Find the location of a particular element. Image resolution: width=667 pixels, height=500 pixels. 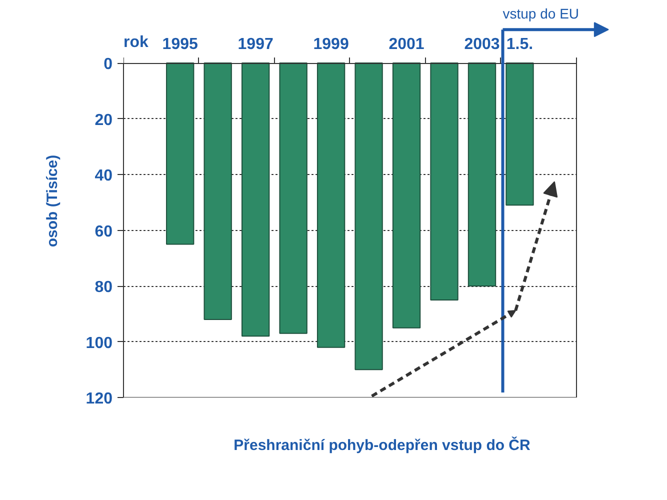

ref-line-label: vstup do EU is located at coordinates (541, 14).